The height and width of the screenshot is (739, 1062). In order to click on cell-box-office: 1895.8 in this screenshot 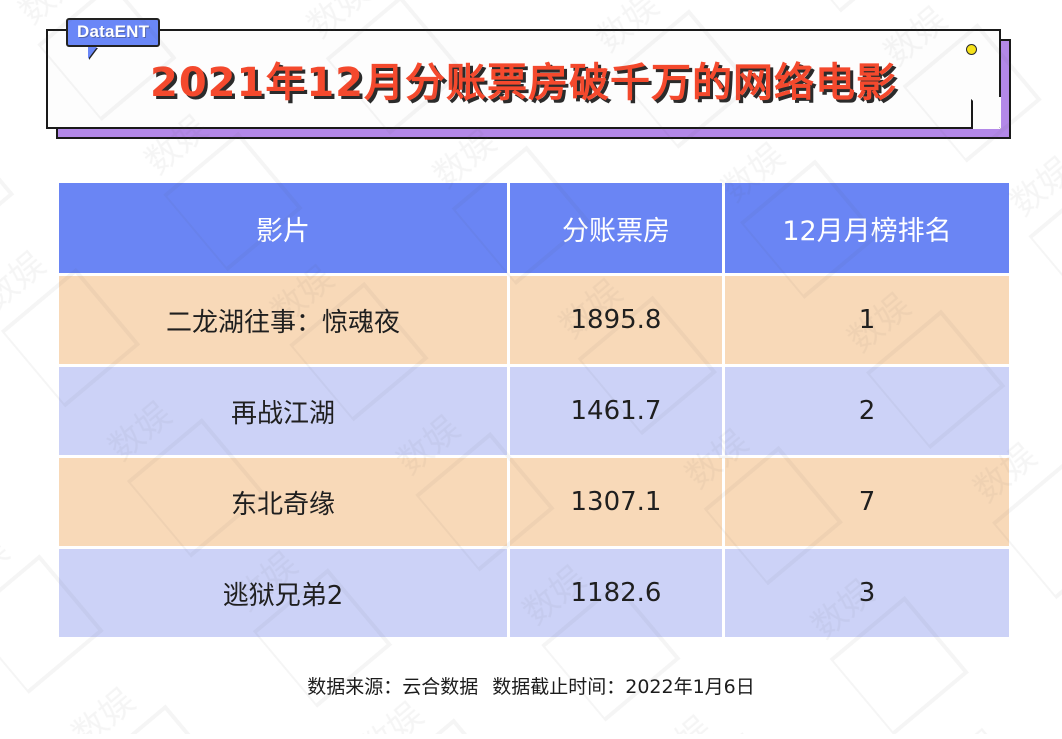, I will do `click(616, 320)`.